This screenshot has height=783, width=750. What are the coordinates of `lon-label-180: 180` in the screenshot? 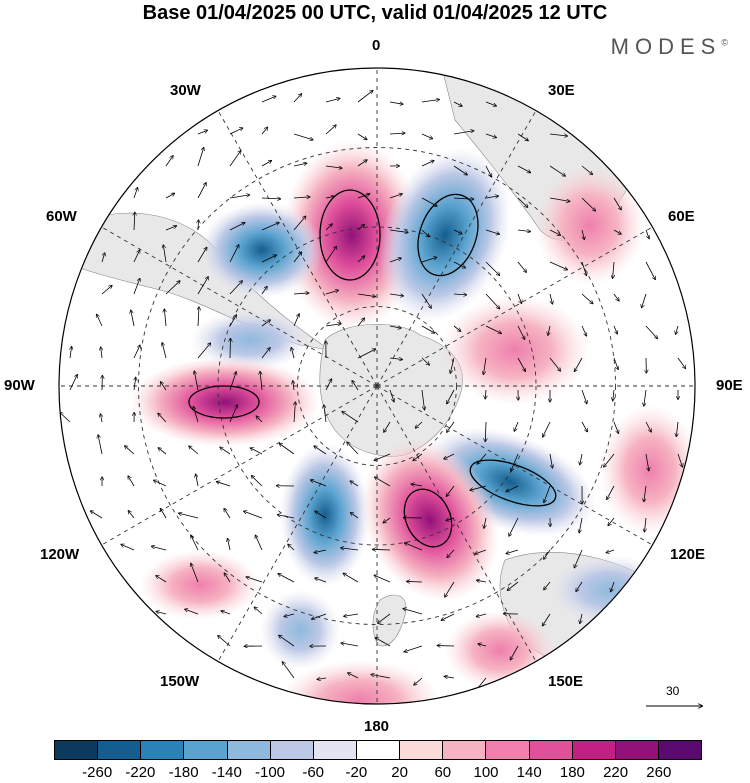 It's located at (377, 726).